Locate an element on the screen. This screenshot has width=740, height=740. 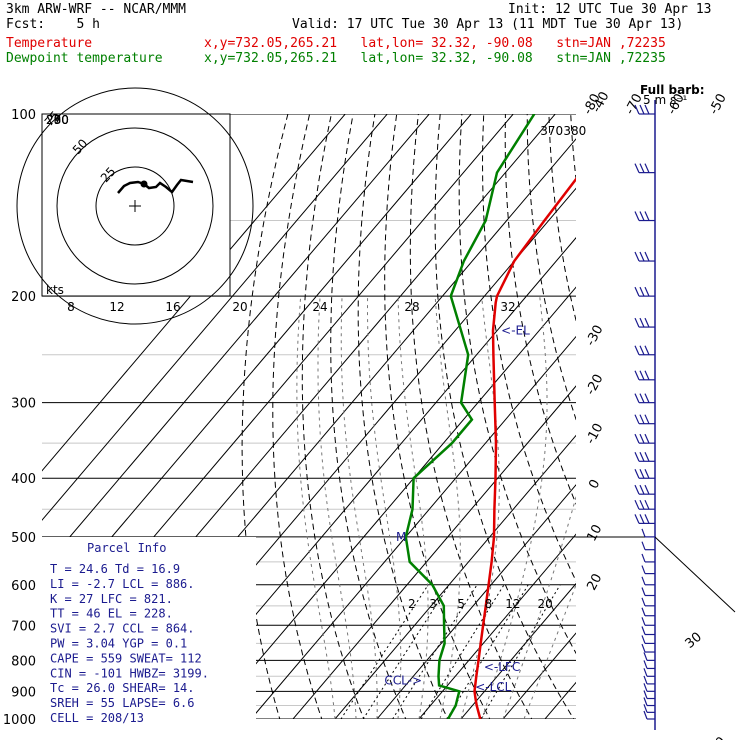
mixing-ratio-tick-label: 12 is located at coordinates (512, 604).